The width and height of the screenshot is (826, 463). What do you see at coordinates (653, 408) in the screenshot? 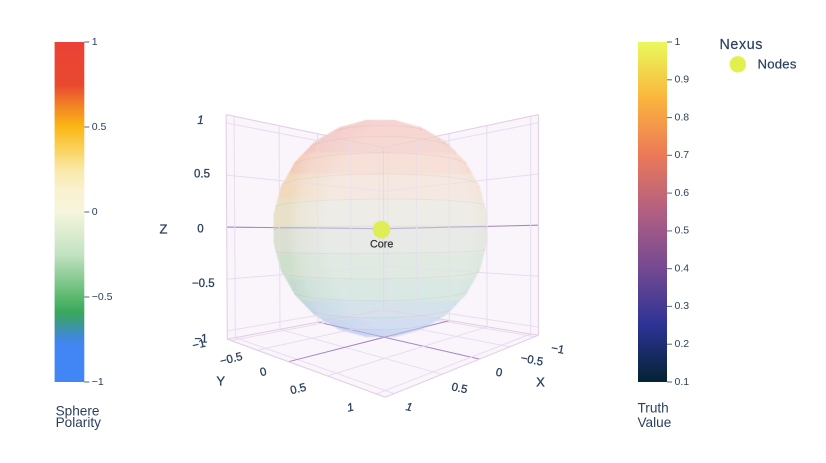
I see `svg-text: Truth` at bounding box center [653, 408].